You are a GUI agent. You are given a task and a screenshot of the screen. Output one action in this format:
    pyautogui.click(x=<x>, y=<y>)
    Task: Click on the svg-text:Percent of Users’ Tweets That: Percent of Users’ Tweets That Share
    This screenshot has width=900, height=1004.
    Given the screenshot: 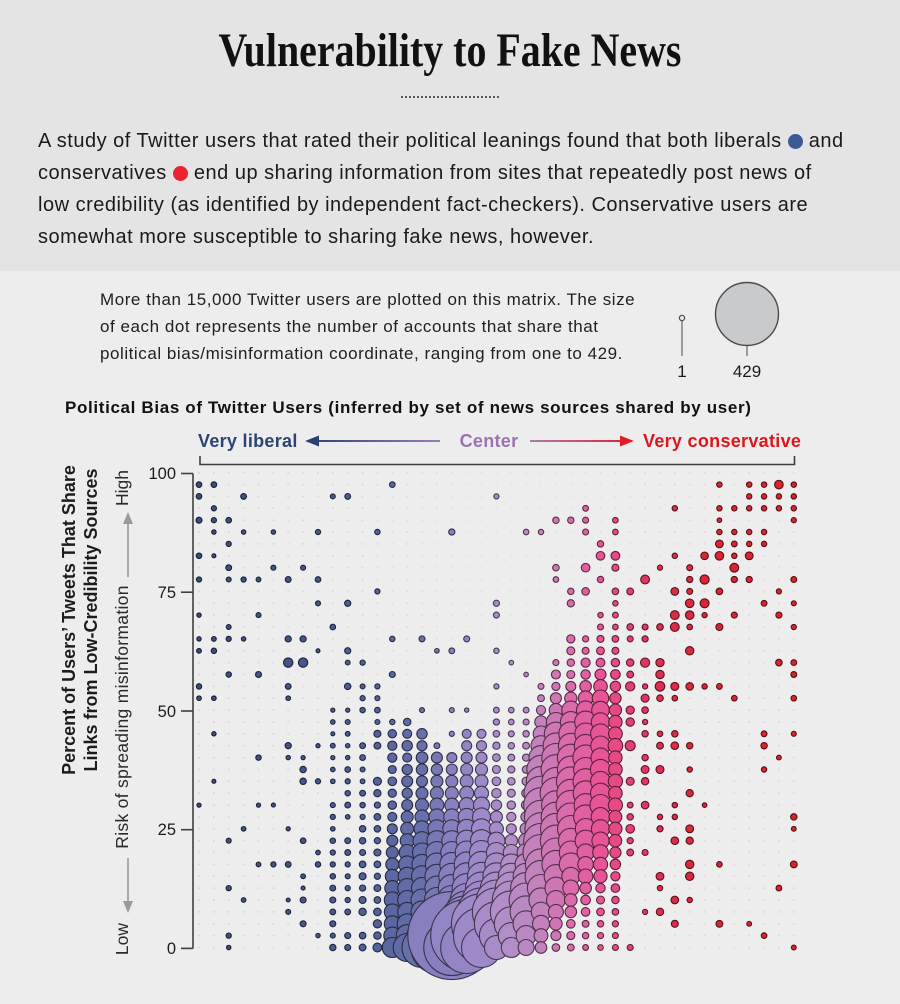 What is the action you would take?
    pyautogui.click(x=69, y=620)
    